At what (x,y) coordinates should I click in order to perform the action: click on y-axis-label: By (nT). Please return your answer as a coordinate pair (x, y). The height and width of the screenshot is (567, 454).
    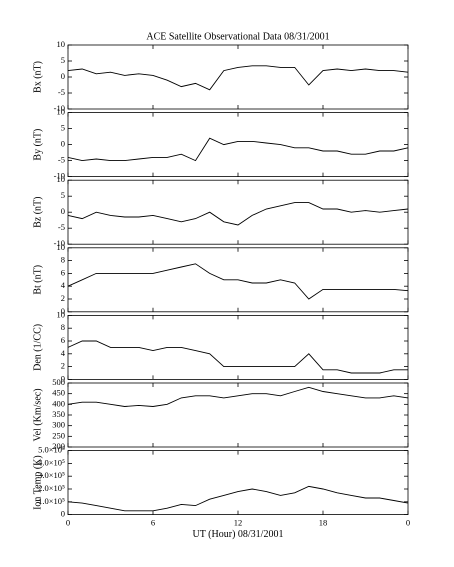
    Looking at the image, I should click on (37, 145).